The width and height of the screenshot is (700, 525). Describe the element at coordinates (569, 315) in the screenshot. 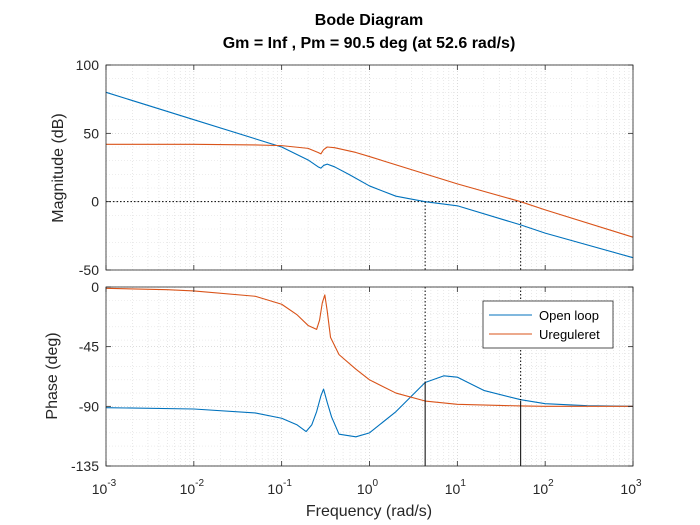

I see `legend-label-0: Open loop` at that location.